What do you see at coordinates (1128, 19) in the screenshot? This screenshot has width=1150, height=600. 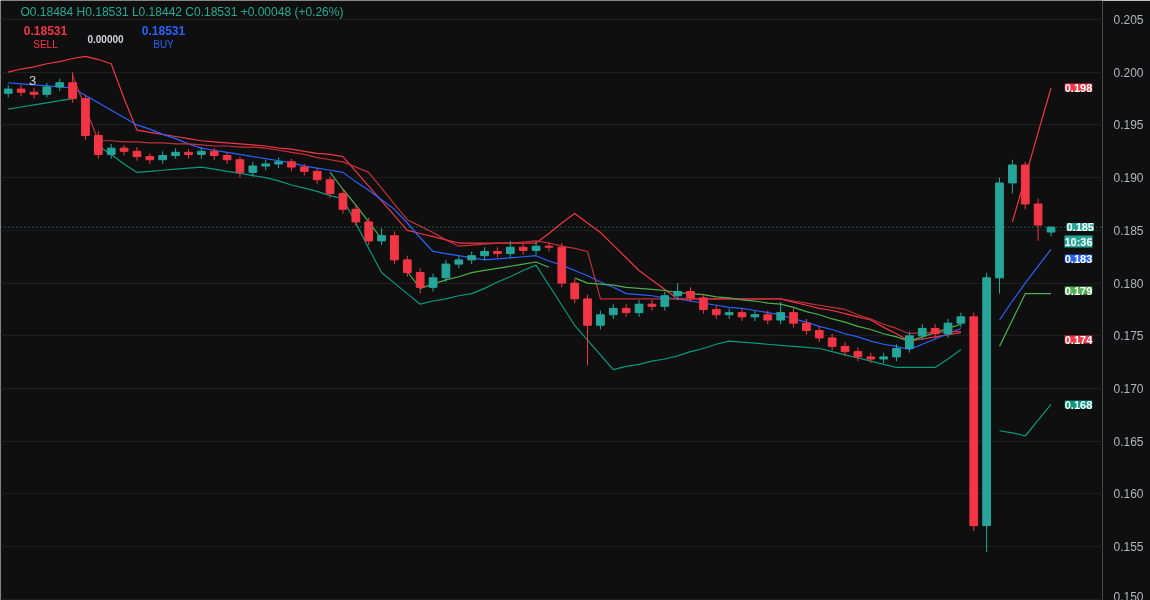 I see `y-tick-label: 0.205` at bounding box center [1128, 19].